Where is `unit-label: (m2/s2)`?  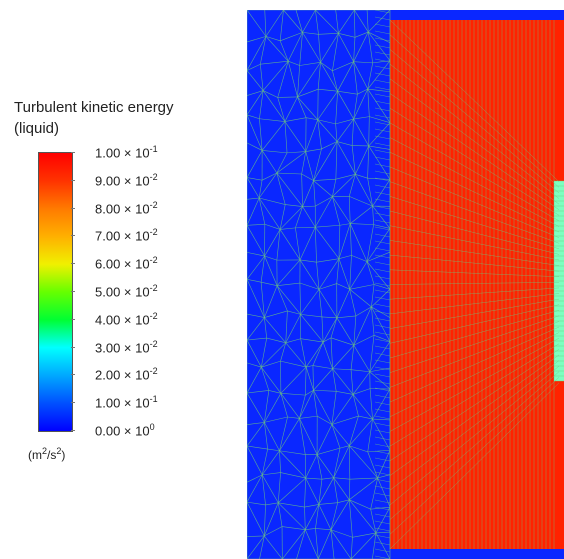
unit-label: (m2/s2) is located at coordinates (46, 454).